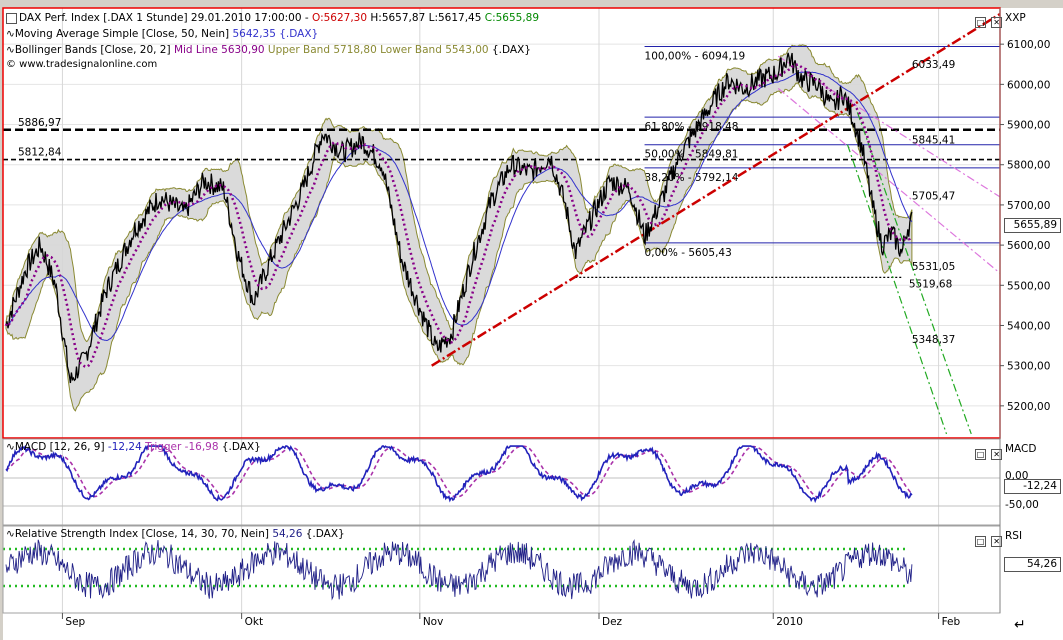 The image size is (1063, 640). What do you see at coordinates (933, 267) in the screenshot?
I see `trendline-value-label: 5531,05` at bounding box center [933, 267].